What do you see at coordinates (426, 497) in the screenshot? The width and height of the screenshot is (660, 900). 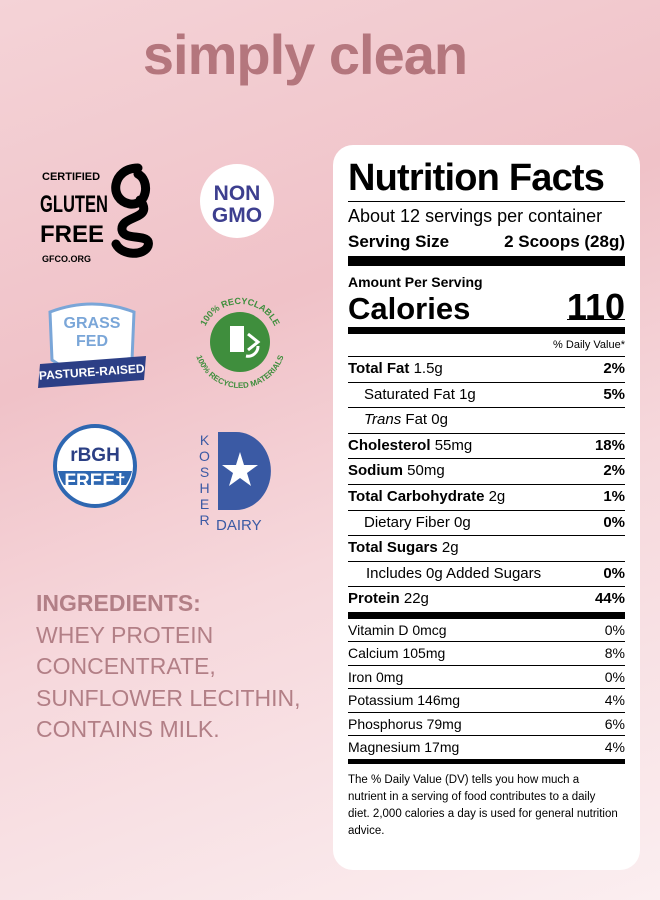 I see `nutrient-label: Total Carbohydrate 2g` at bounding box center [426, 497].